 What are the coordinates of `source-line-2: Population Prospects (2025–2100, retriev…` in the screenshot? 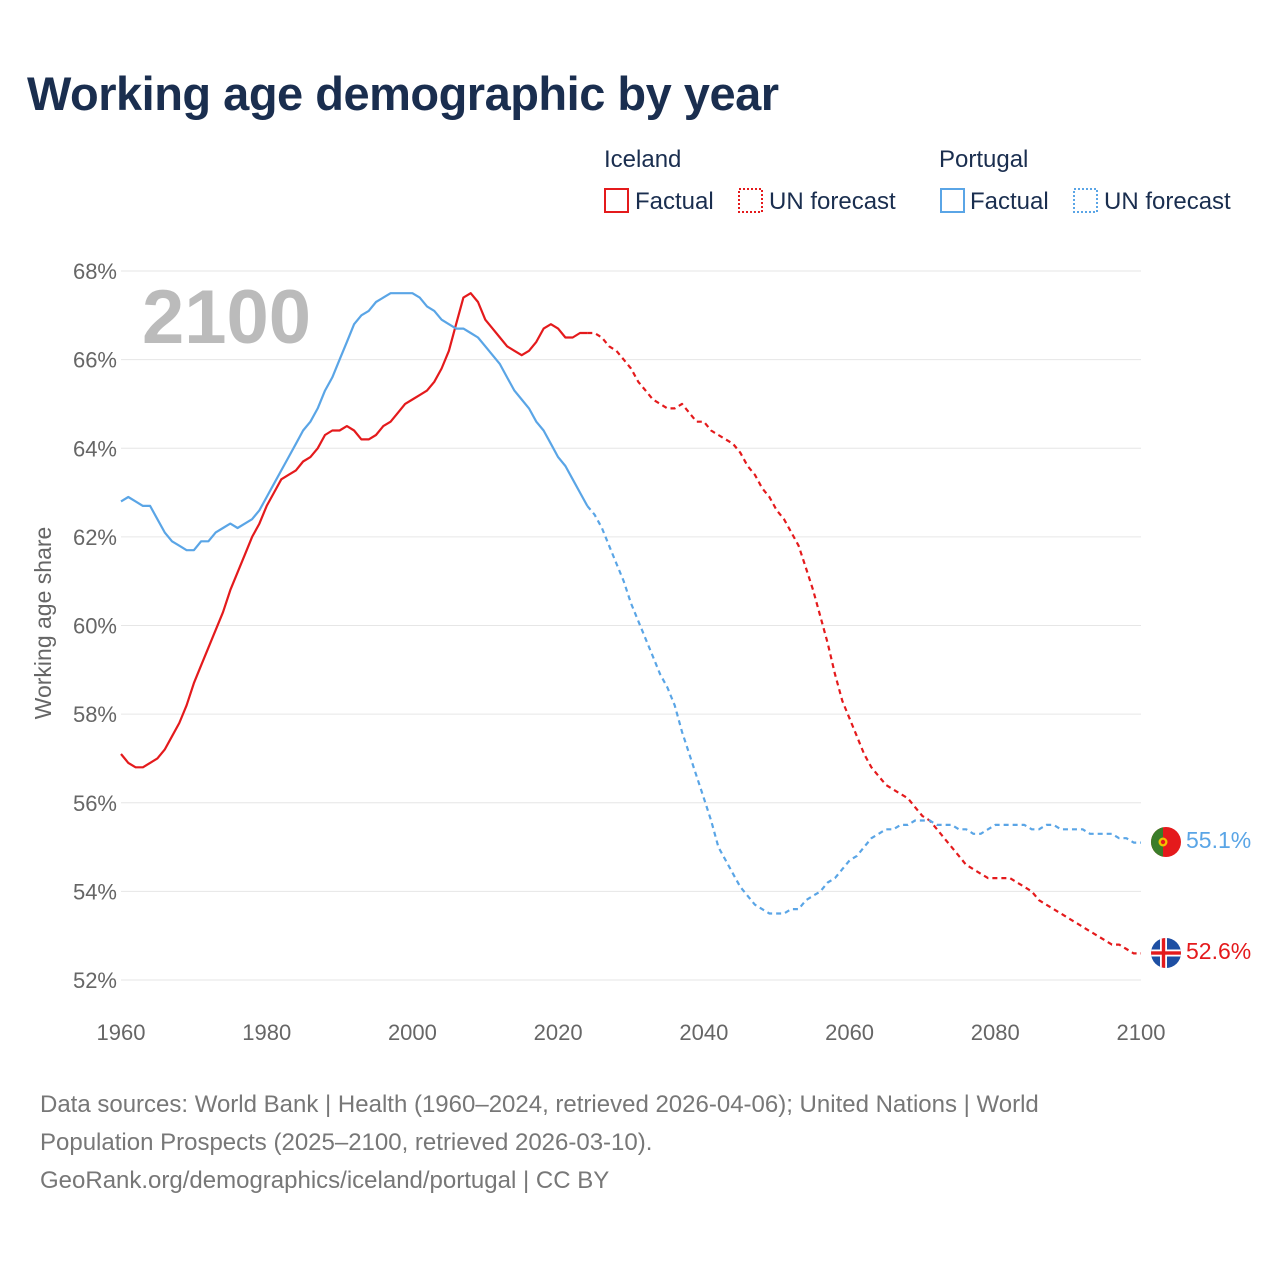 It's located at (346, 1142).